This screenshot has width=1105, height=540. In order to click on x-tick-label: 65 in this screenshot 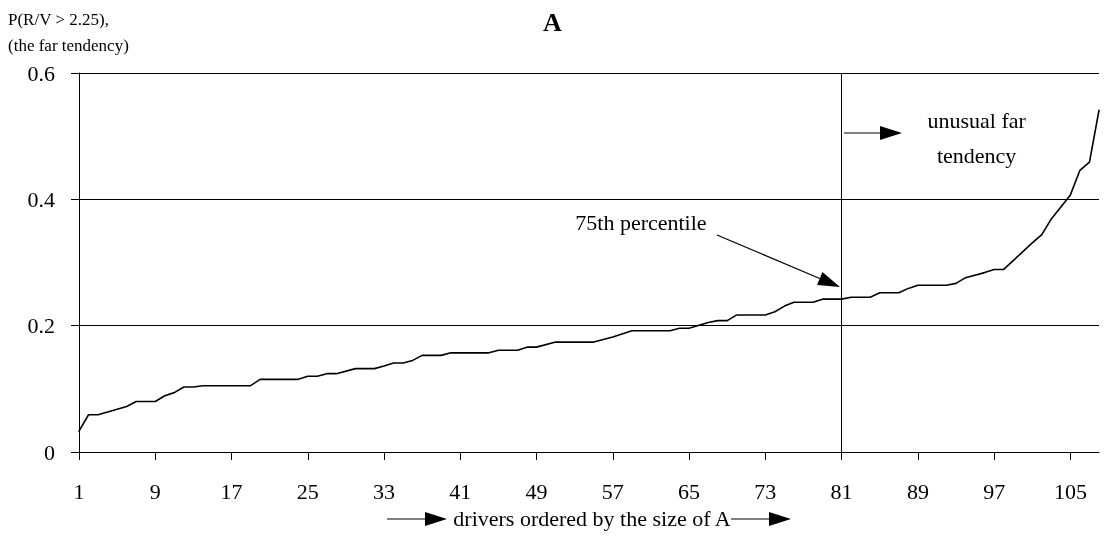, I will do `click(689, 491)`.